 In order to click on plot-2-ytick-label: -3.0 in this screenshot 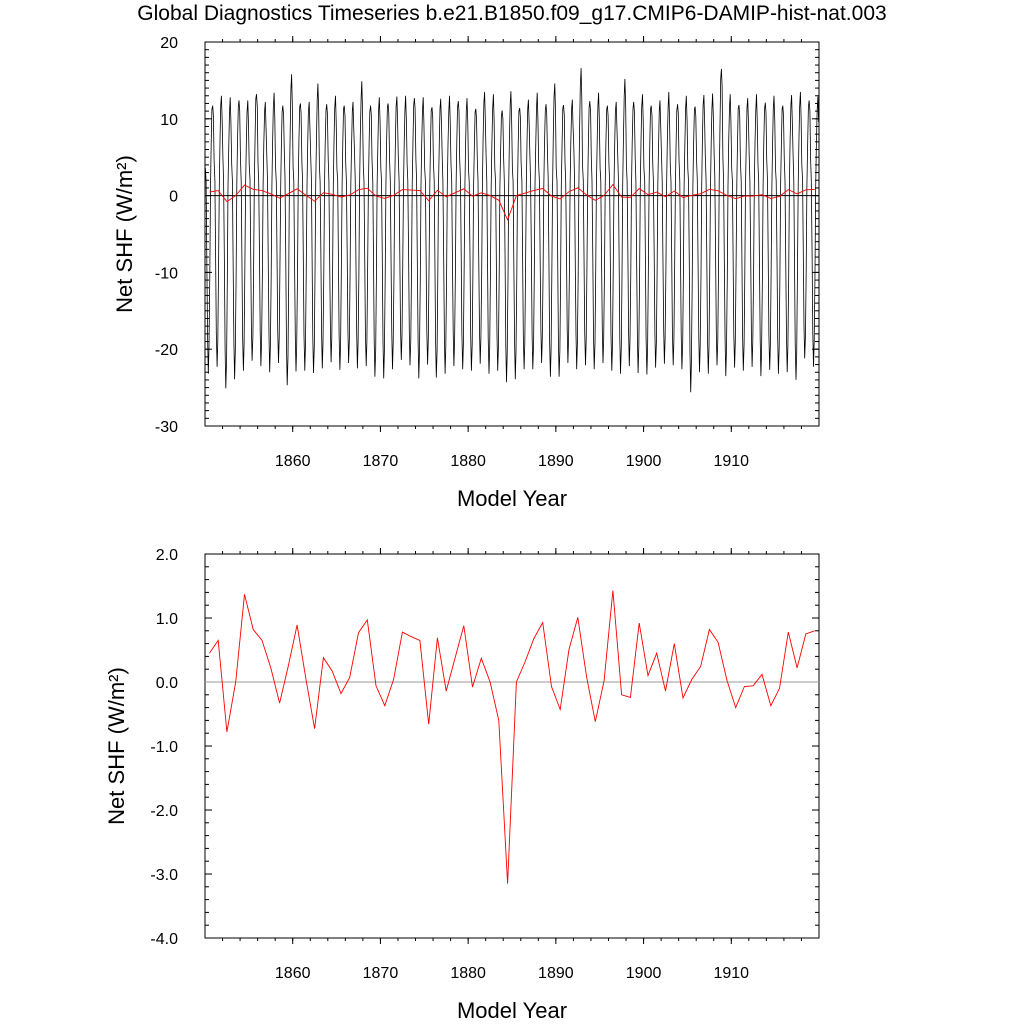, I will do `click(164, 875)`.